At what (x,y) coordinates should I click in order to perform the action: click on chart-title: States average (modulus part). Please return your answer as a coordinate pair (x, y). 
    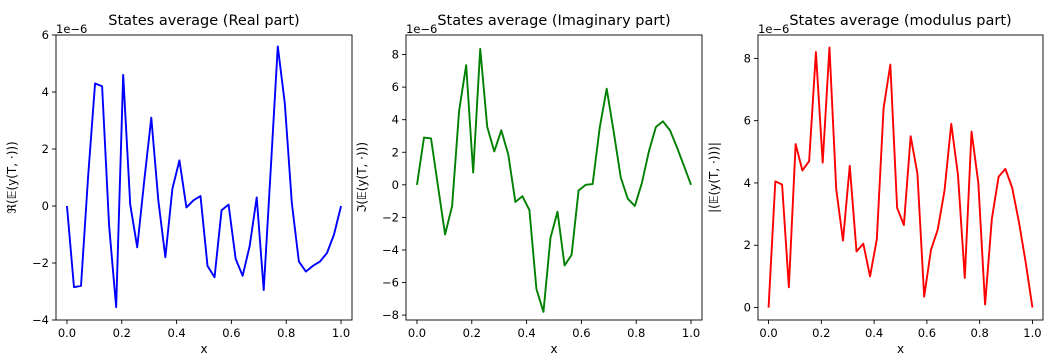
    Looking at the image, I should click on (900, 21).